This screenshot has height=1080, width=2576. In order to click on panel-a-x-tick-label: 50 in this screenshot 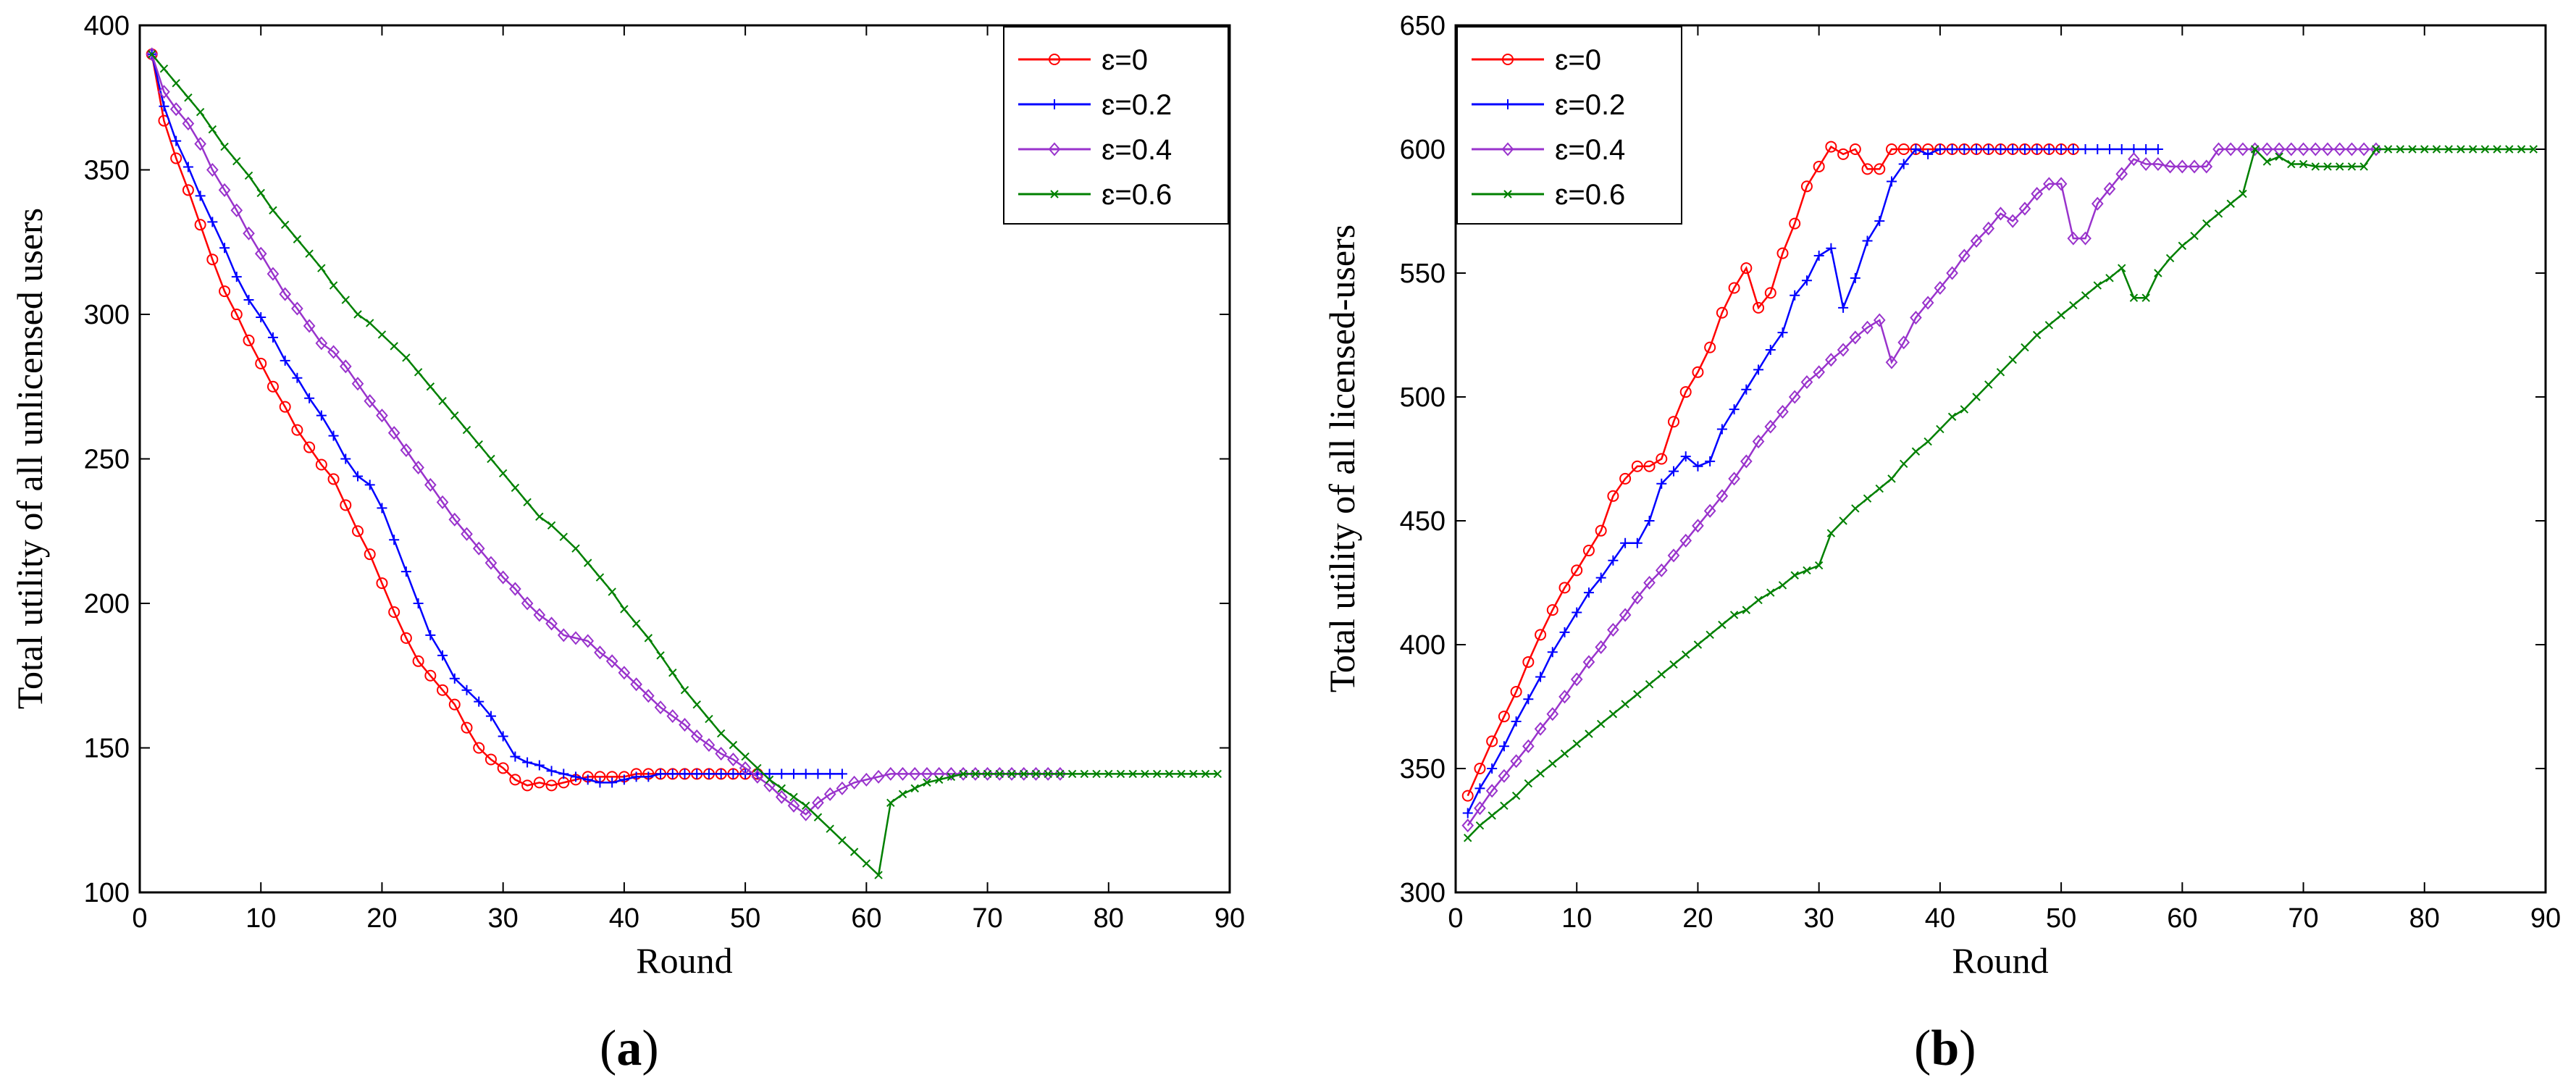, I will do `click(745, 918)`.